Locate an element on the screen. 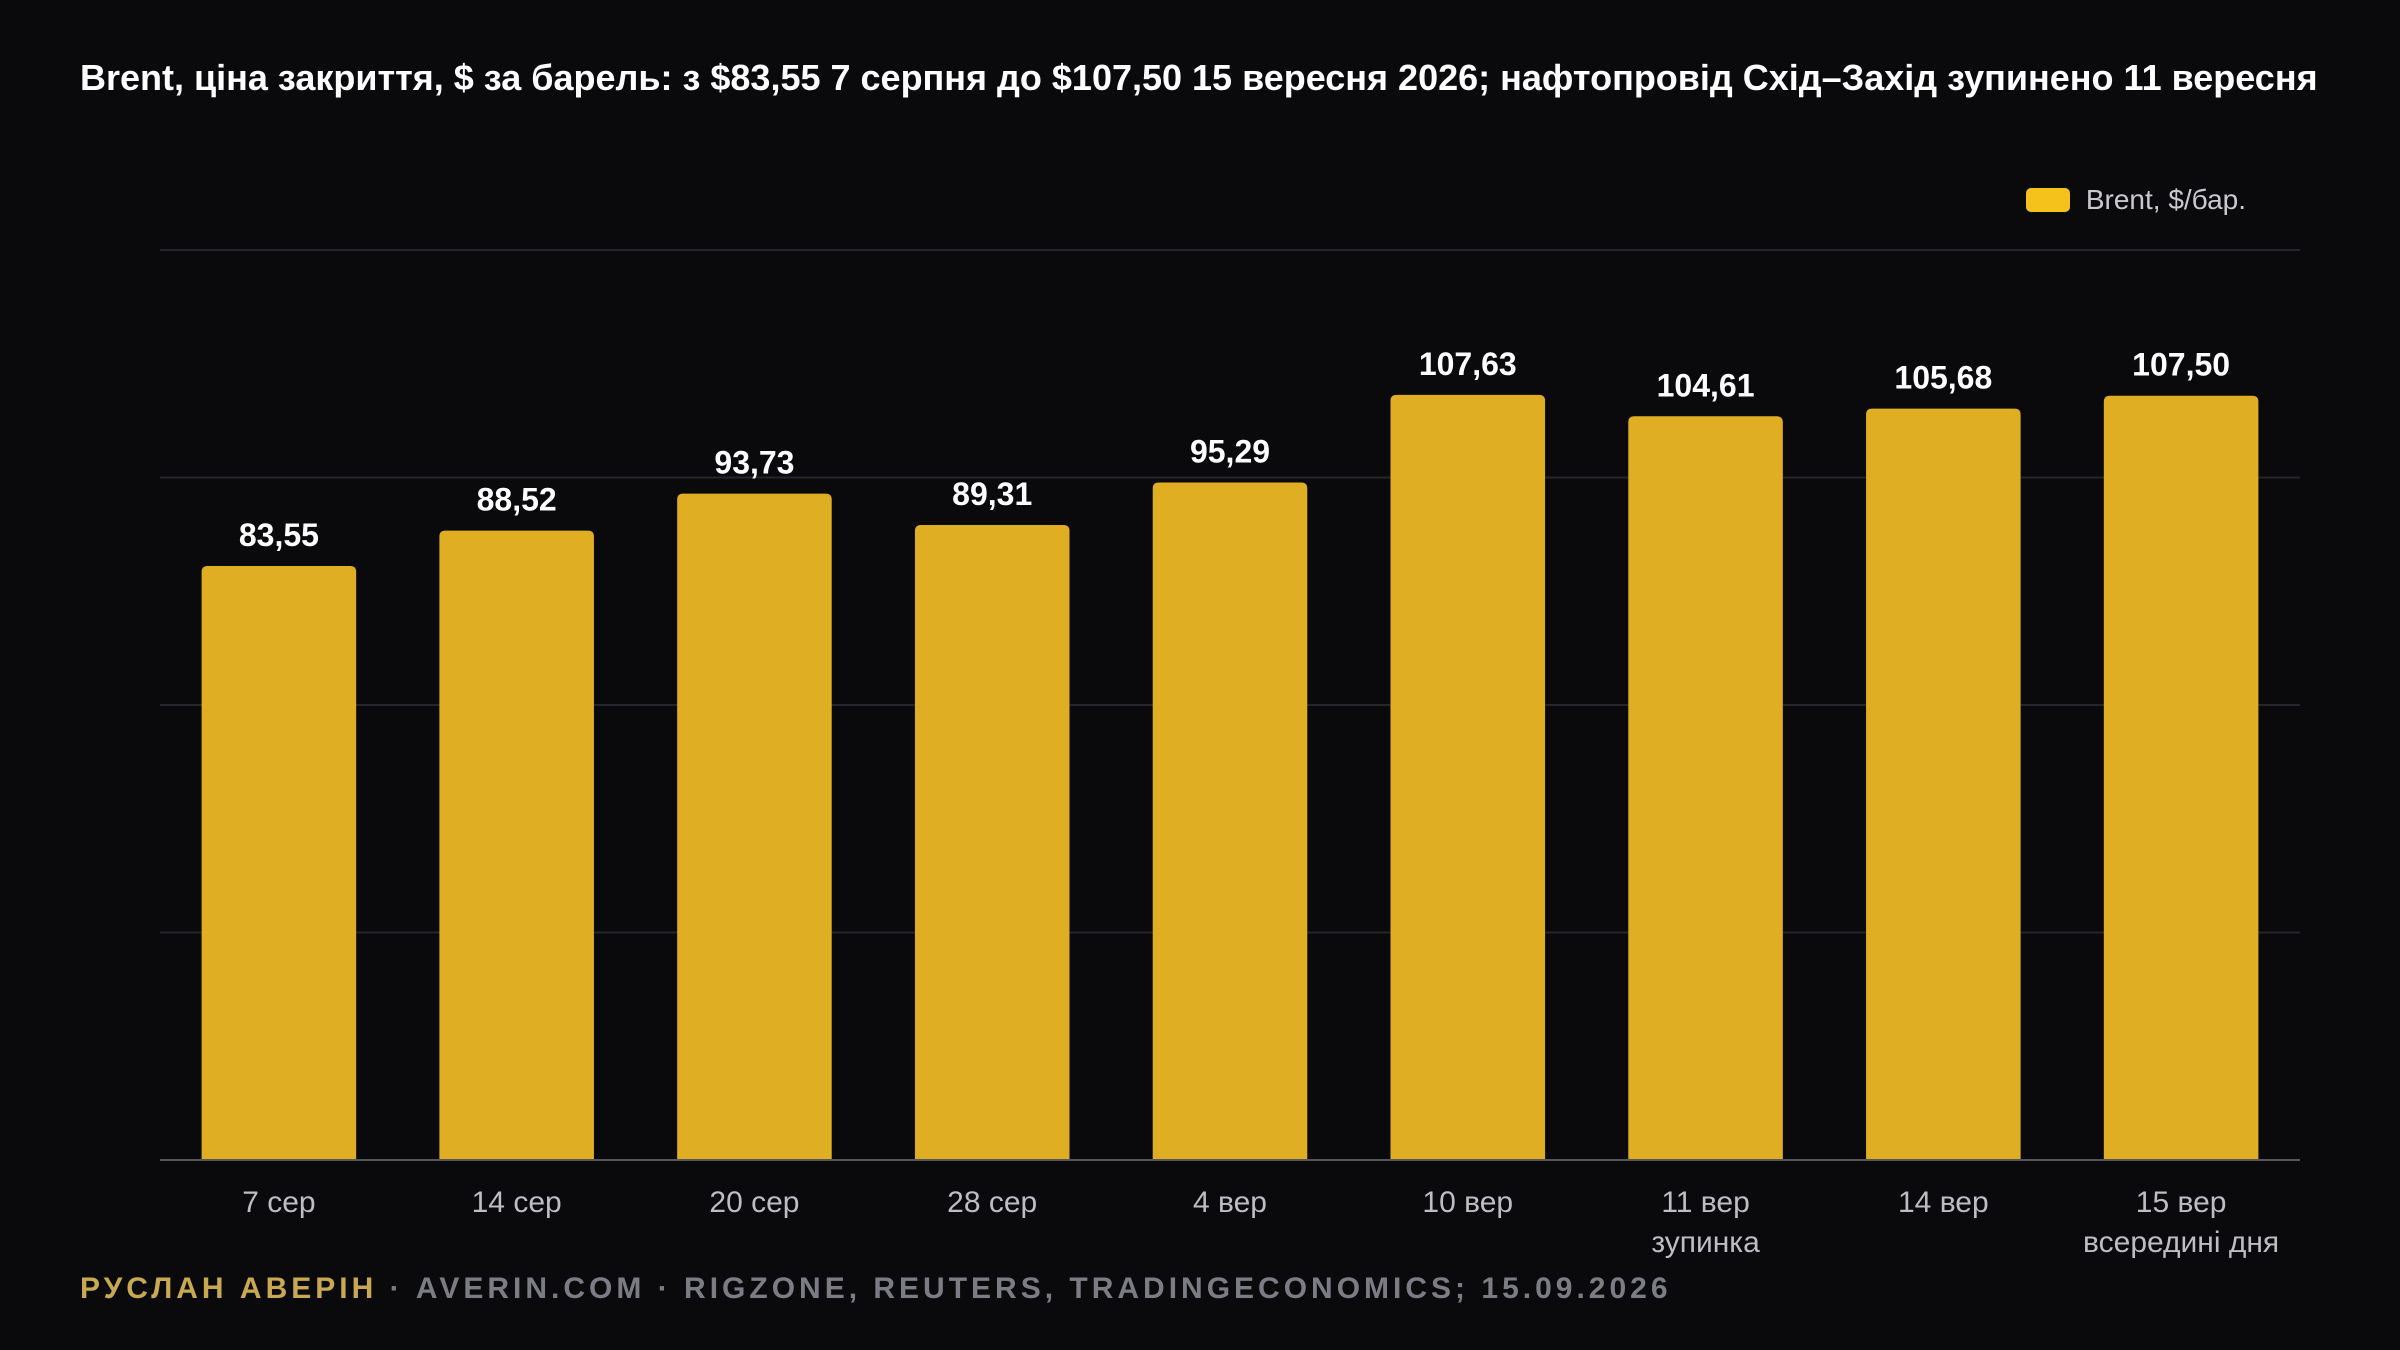 The width and height of the screenshot is (2400, 1350). legend-label: Brent, $/бар. is located at coordinates (2165, 199).